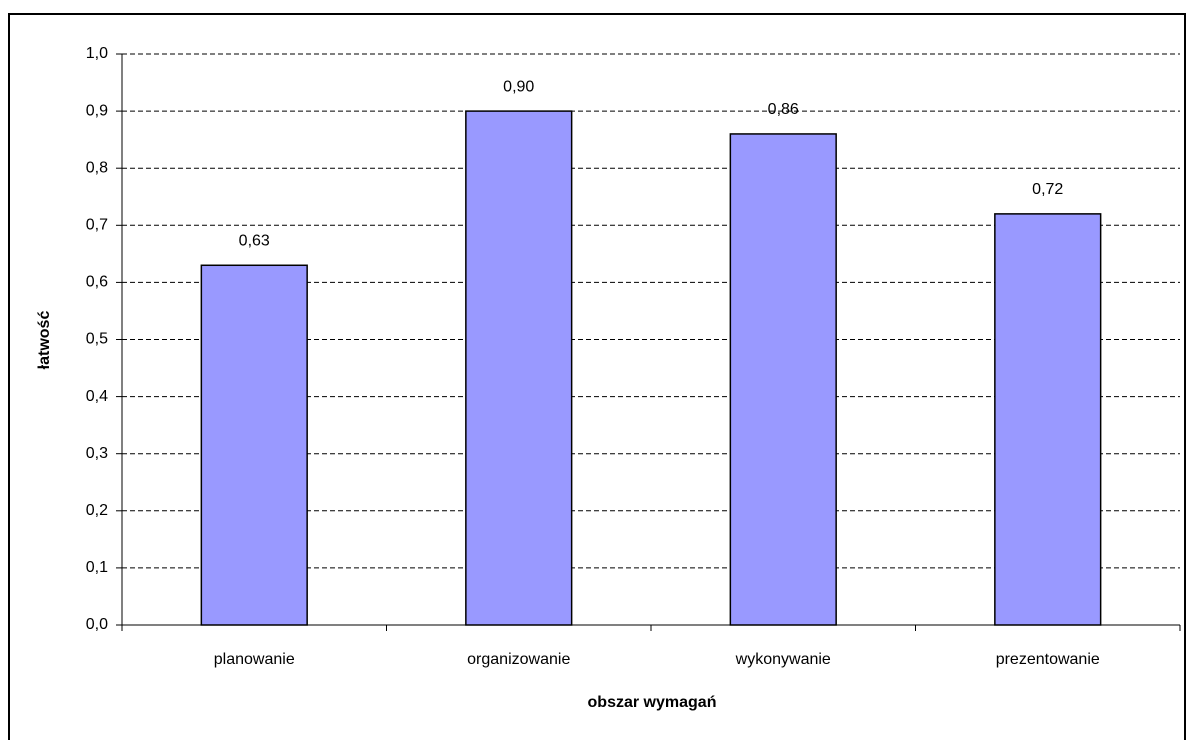 Image resolution: width=1186 pixels, height=740 pixels. Describe the element at coordinates (783, 109) in the screenshot. I see `value-label: 0,86` at that location.